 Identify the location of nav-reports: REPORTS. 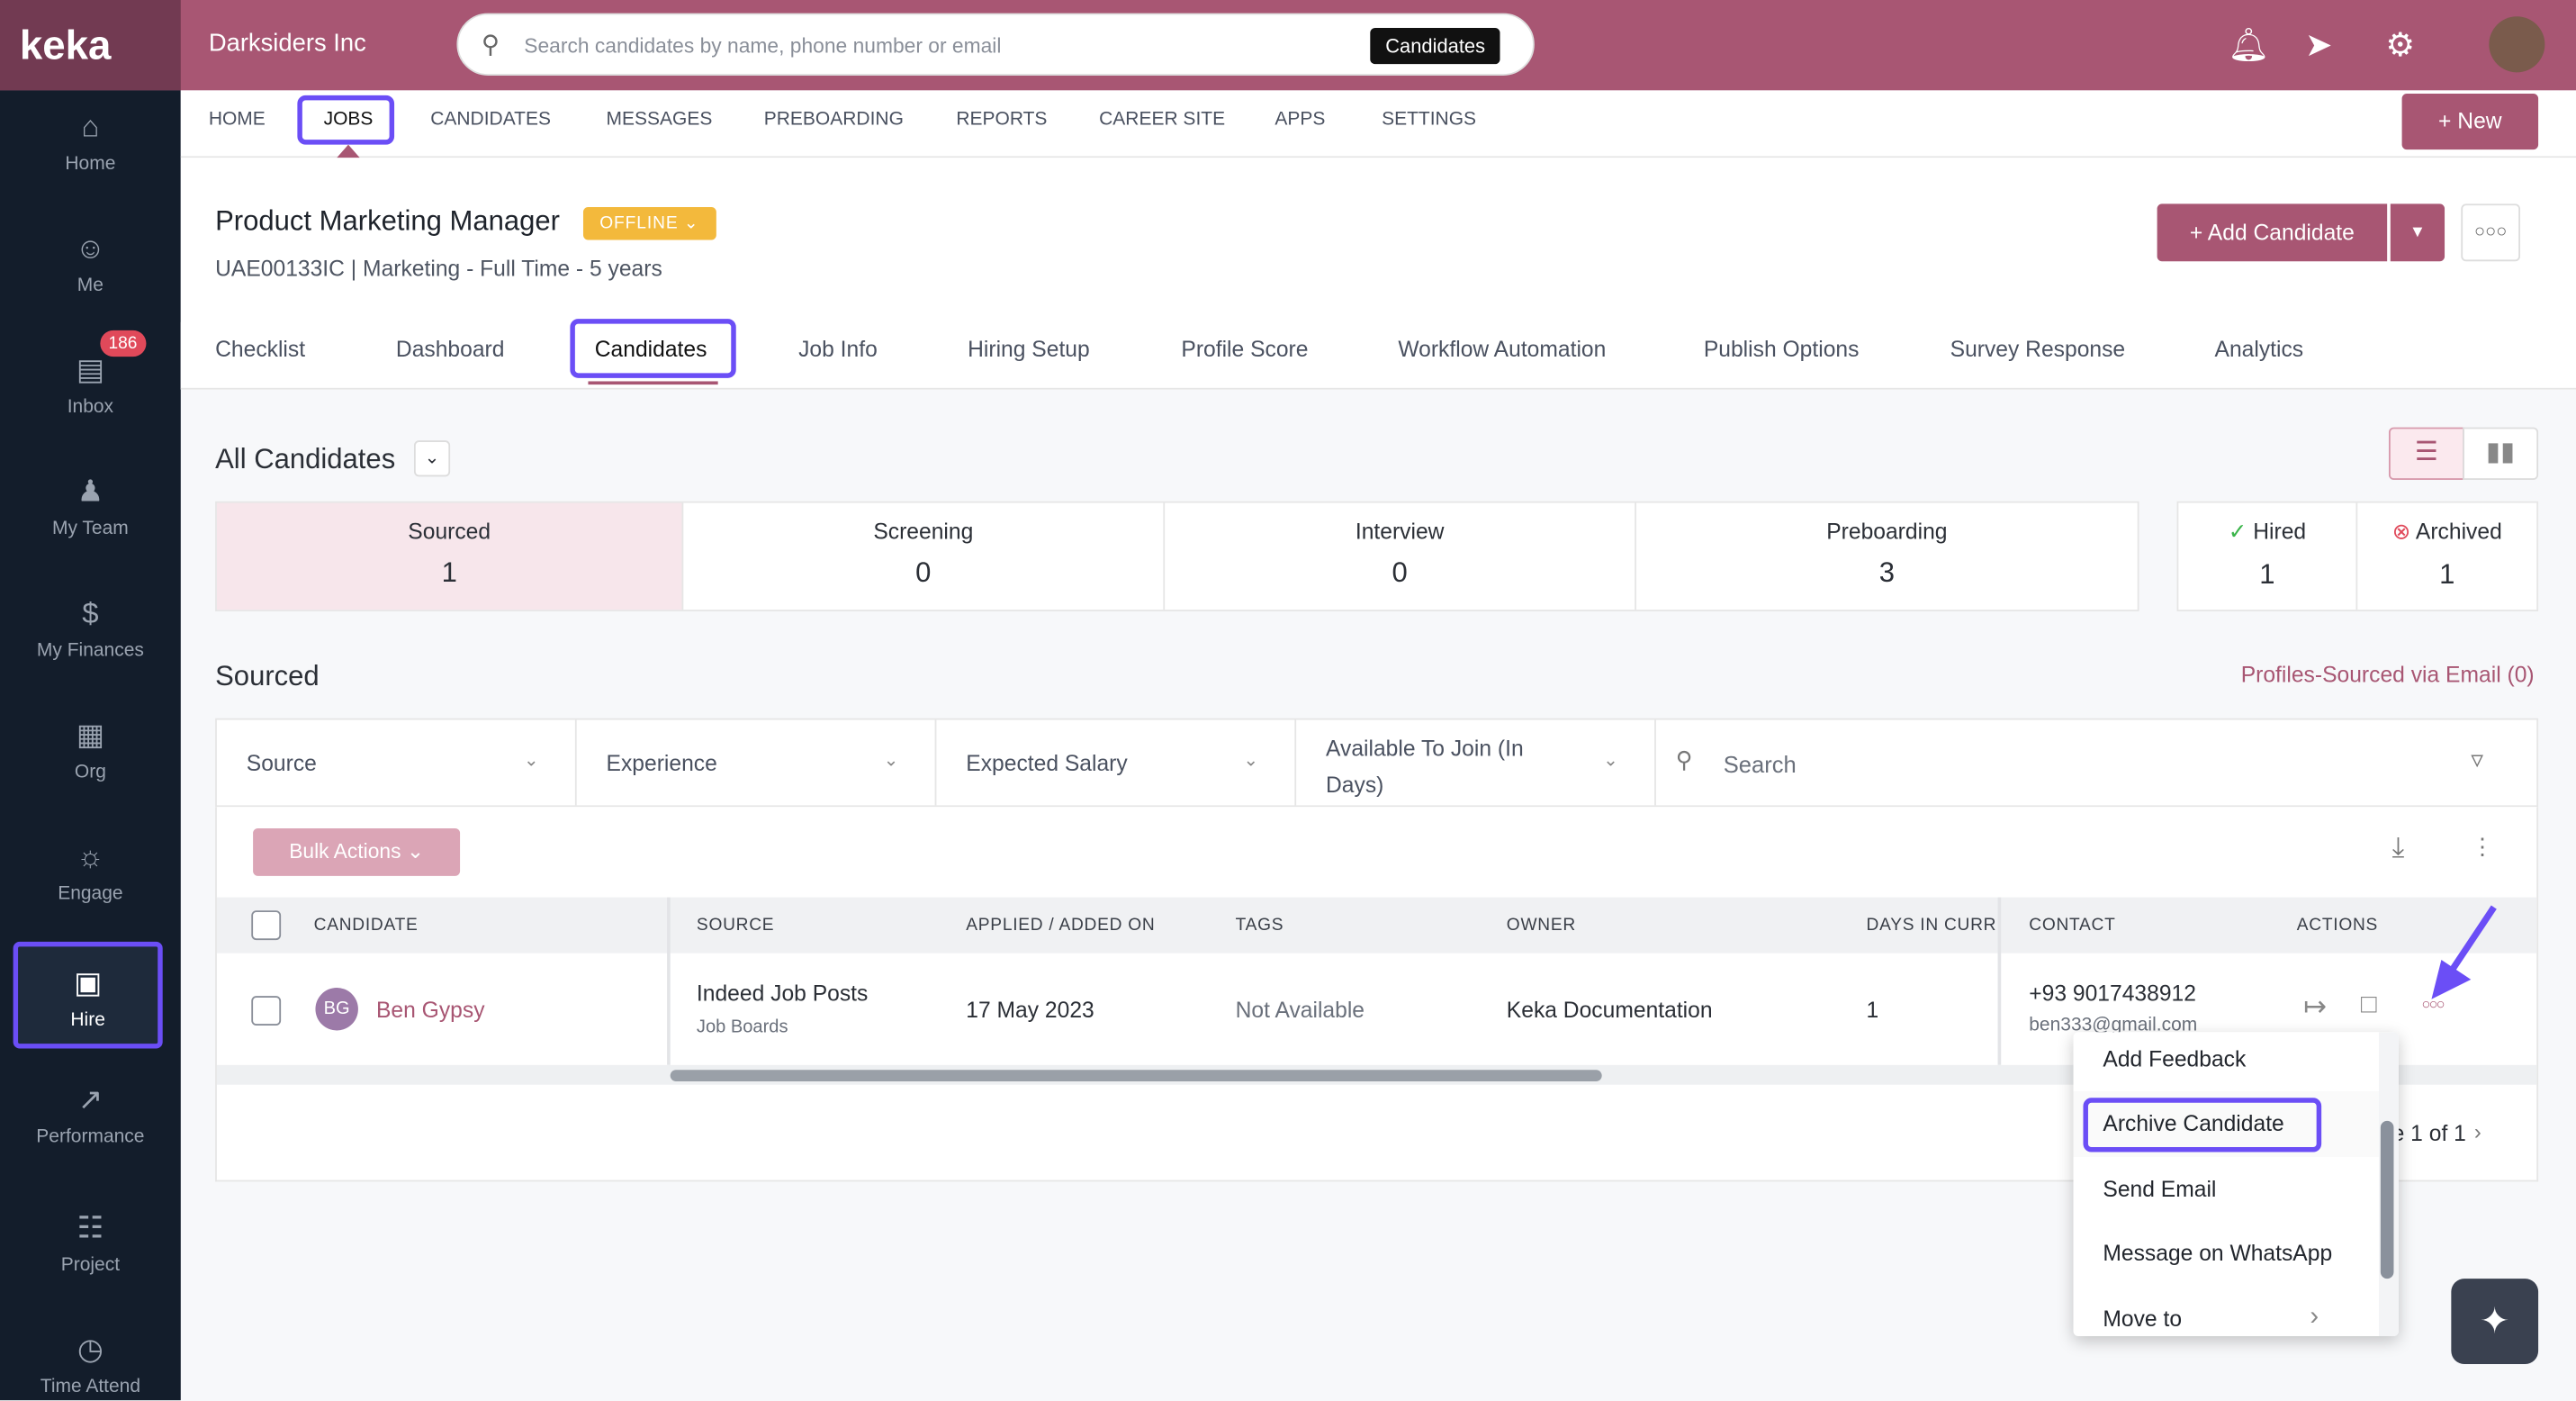
(1002, 121).